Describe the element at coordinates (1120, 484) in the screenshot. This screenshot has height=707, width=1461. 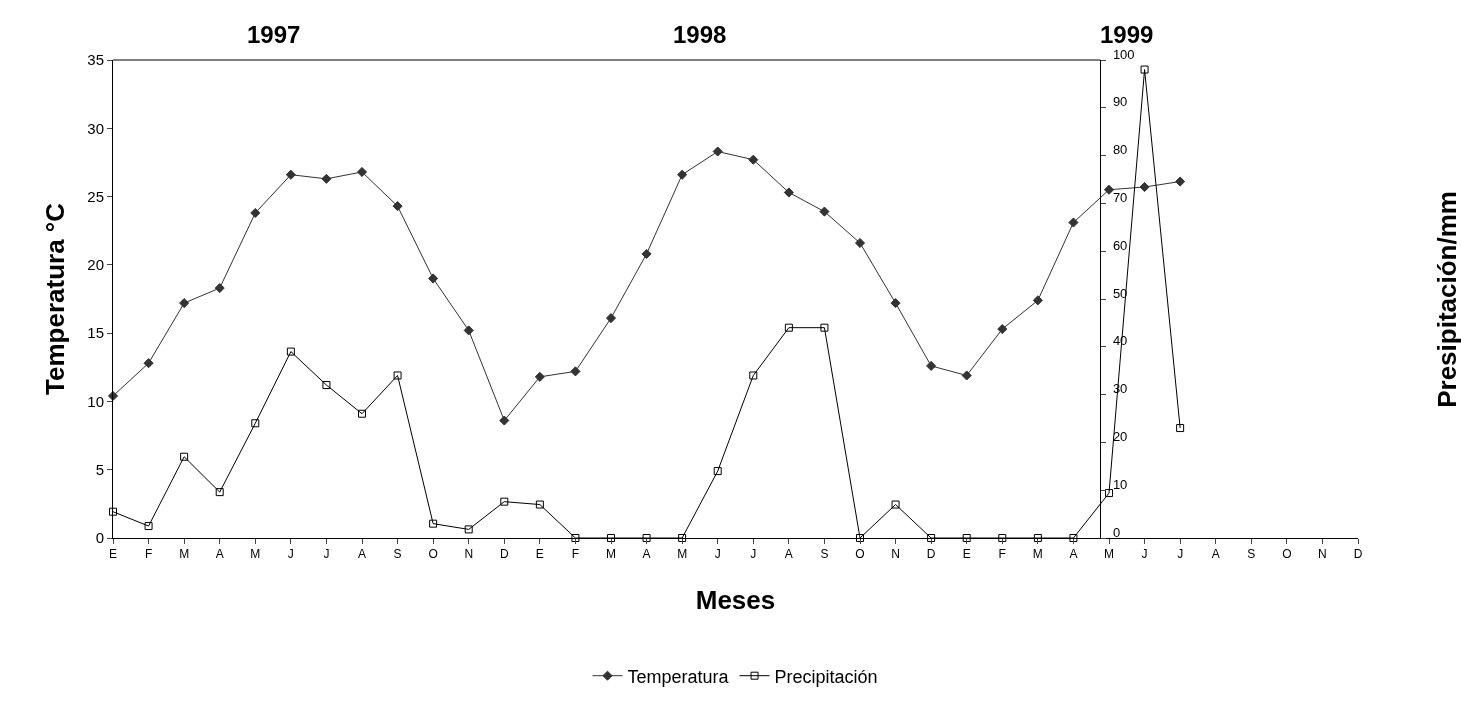
I see `y2-tick-label: 10` at that location.